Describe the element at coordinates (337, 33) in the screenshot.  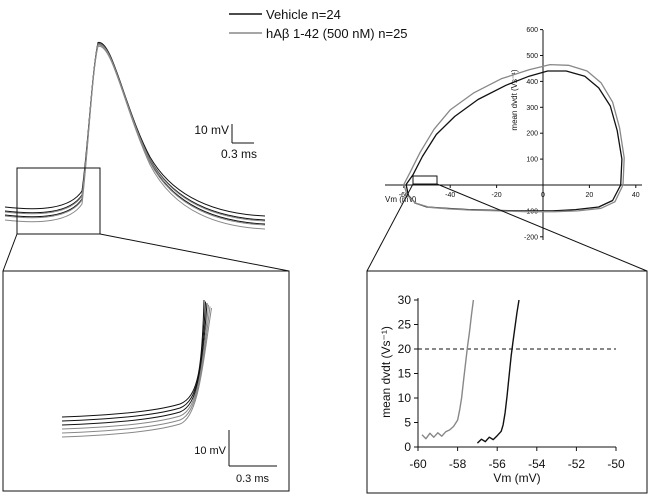
I see `legend-abeta-label: hAβ 1-42 (500 nM) n=25` at that location.